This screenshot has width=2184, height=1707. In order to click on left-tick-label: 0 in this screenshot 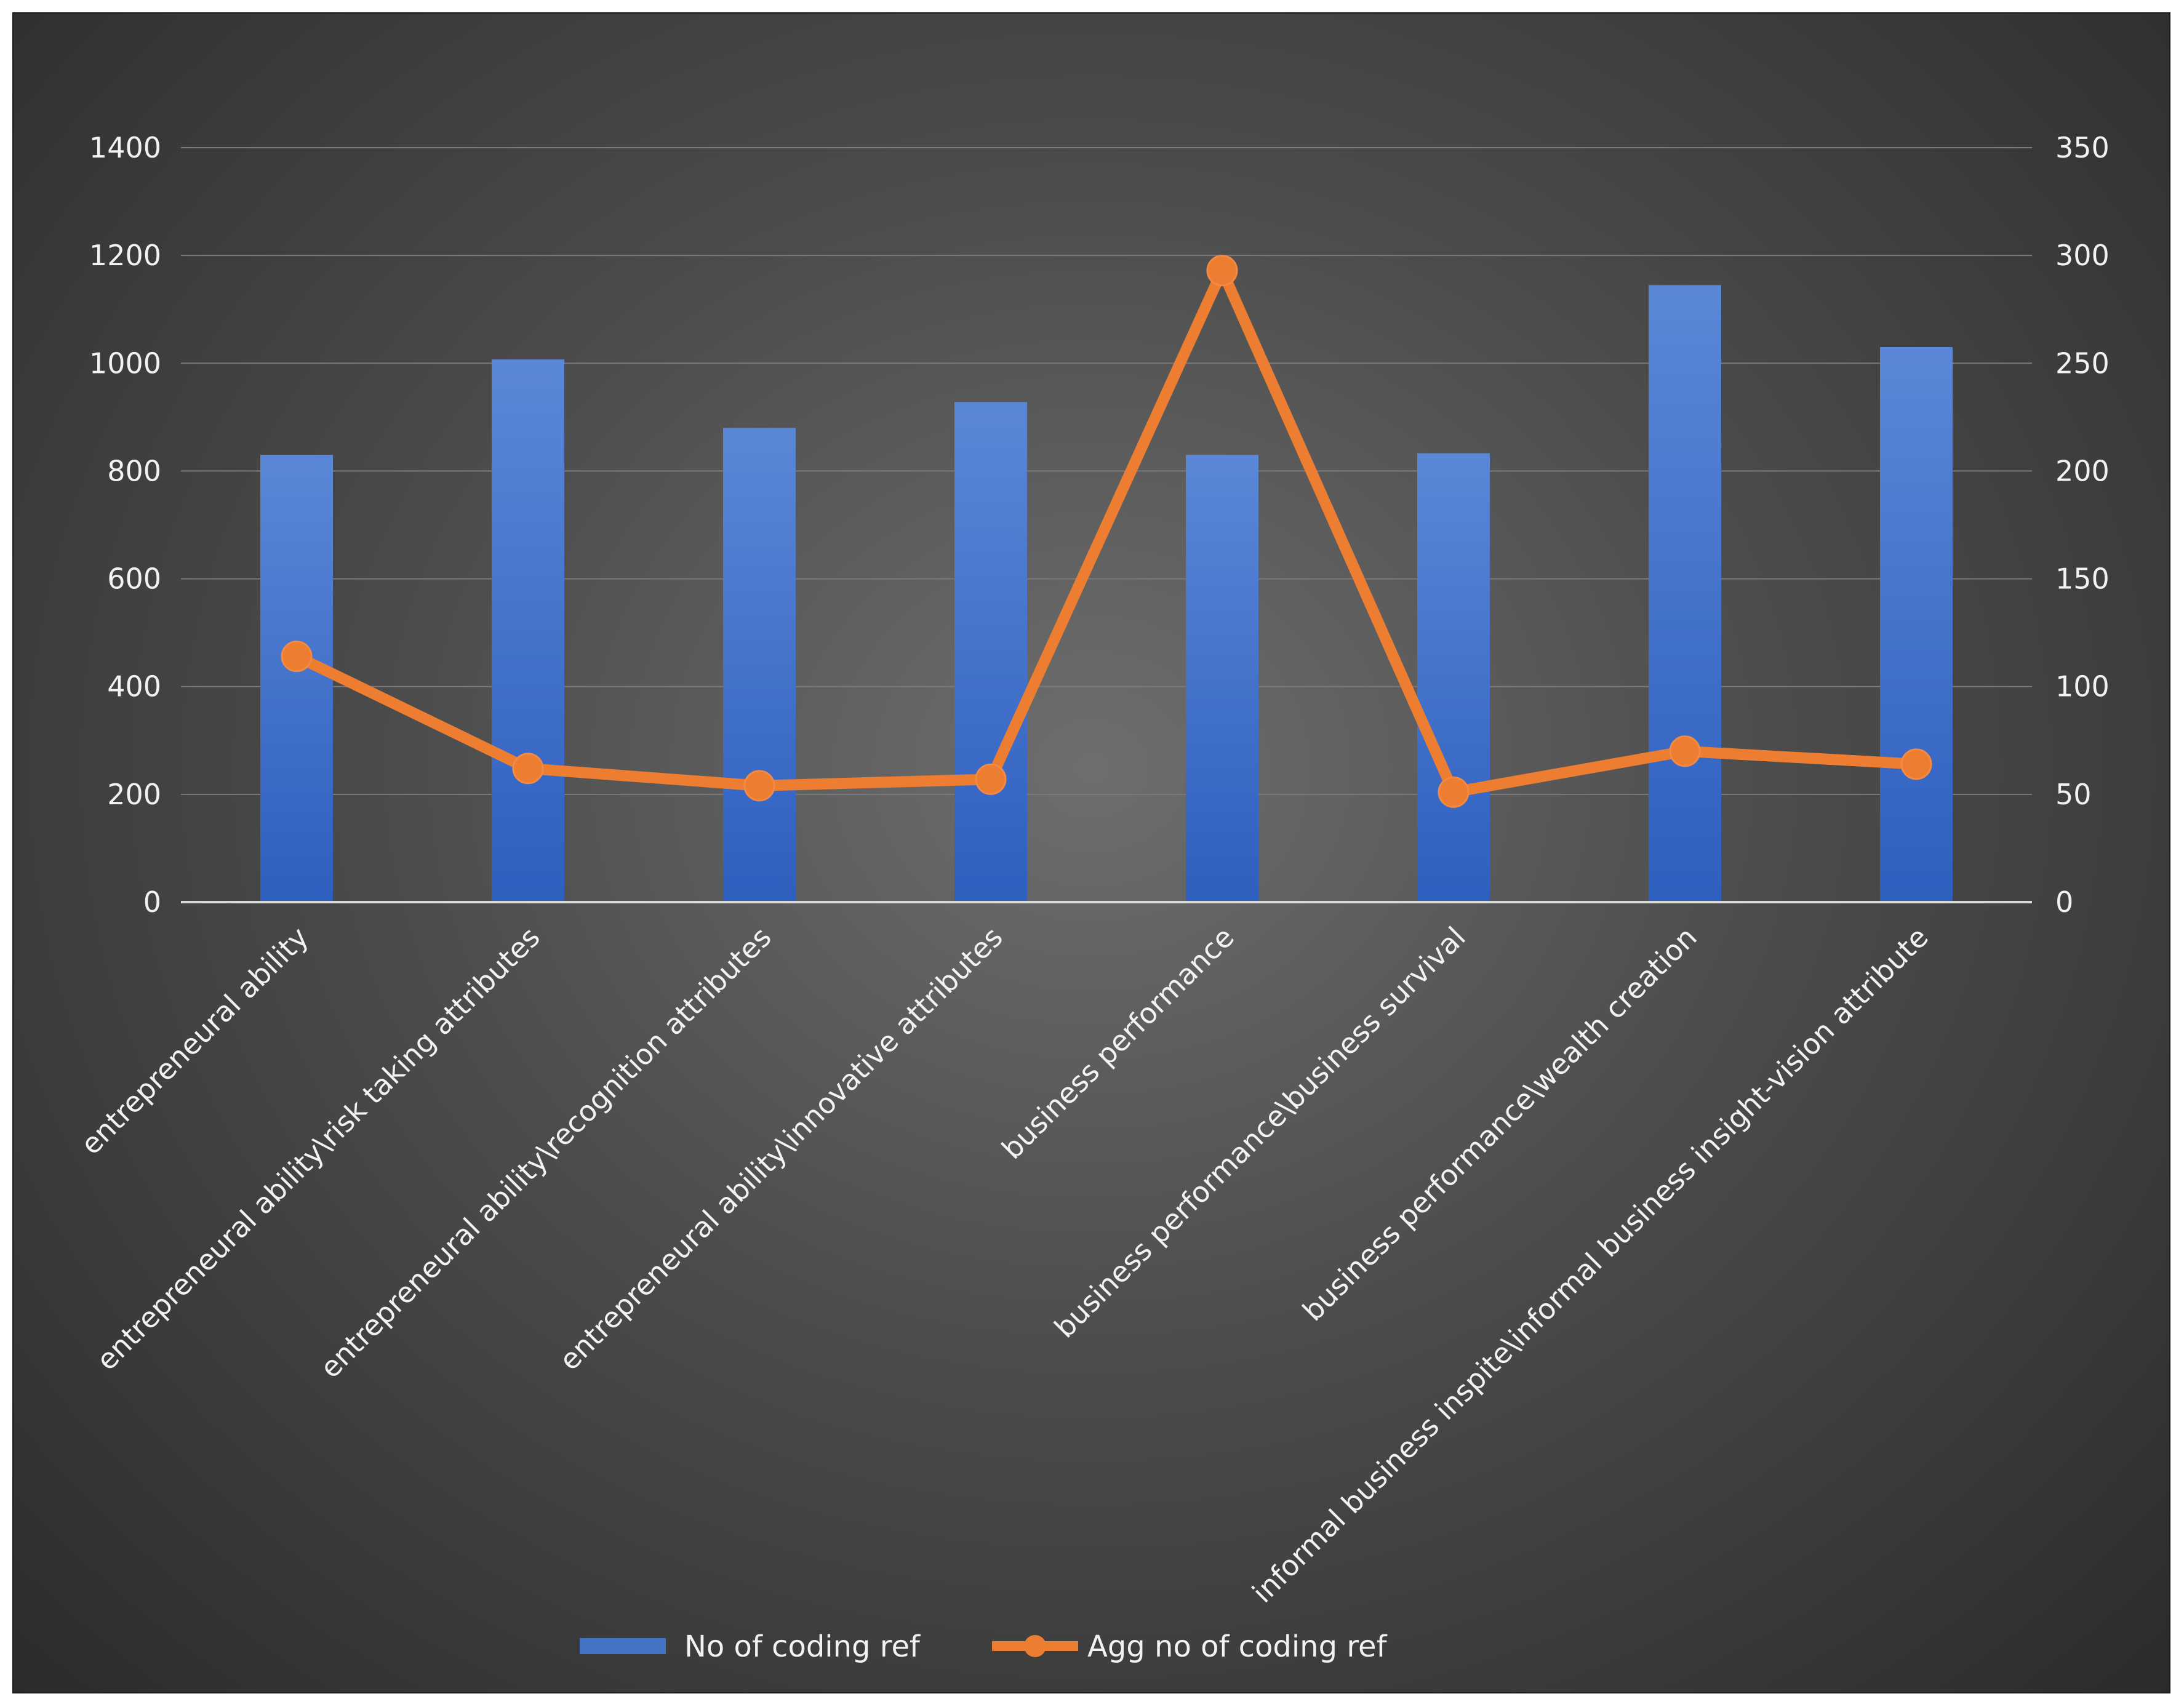, I will do `click(152, 902)`.